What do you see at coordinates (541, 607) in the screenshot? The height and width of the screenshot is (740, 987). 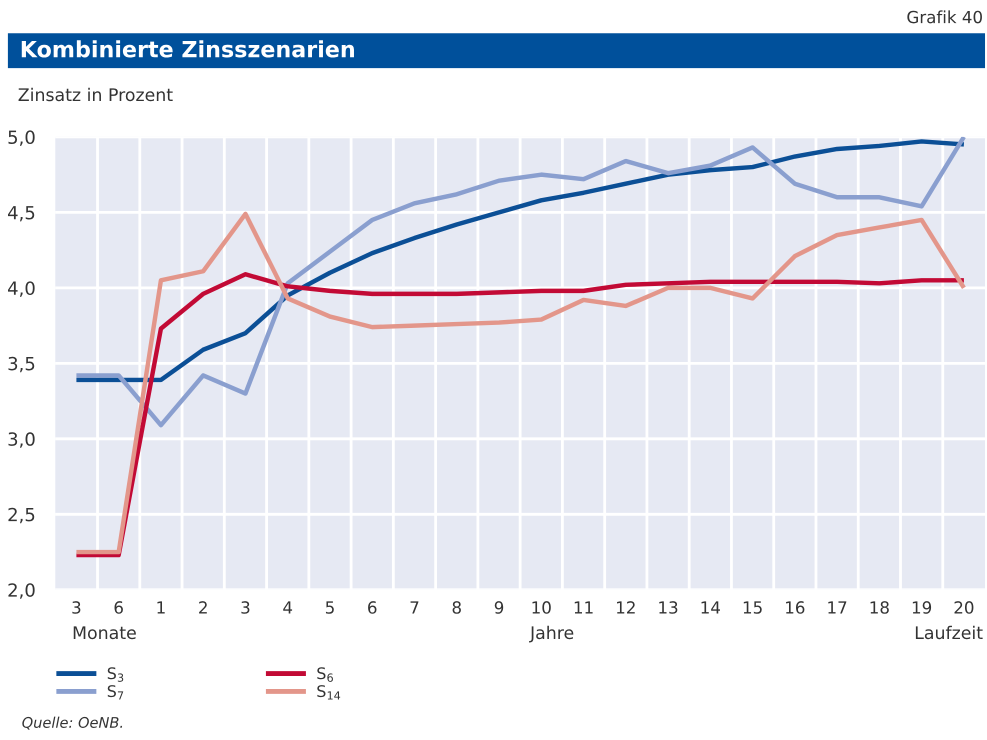 I see `x-tick-label: 10` at bounding box center [541, 607].